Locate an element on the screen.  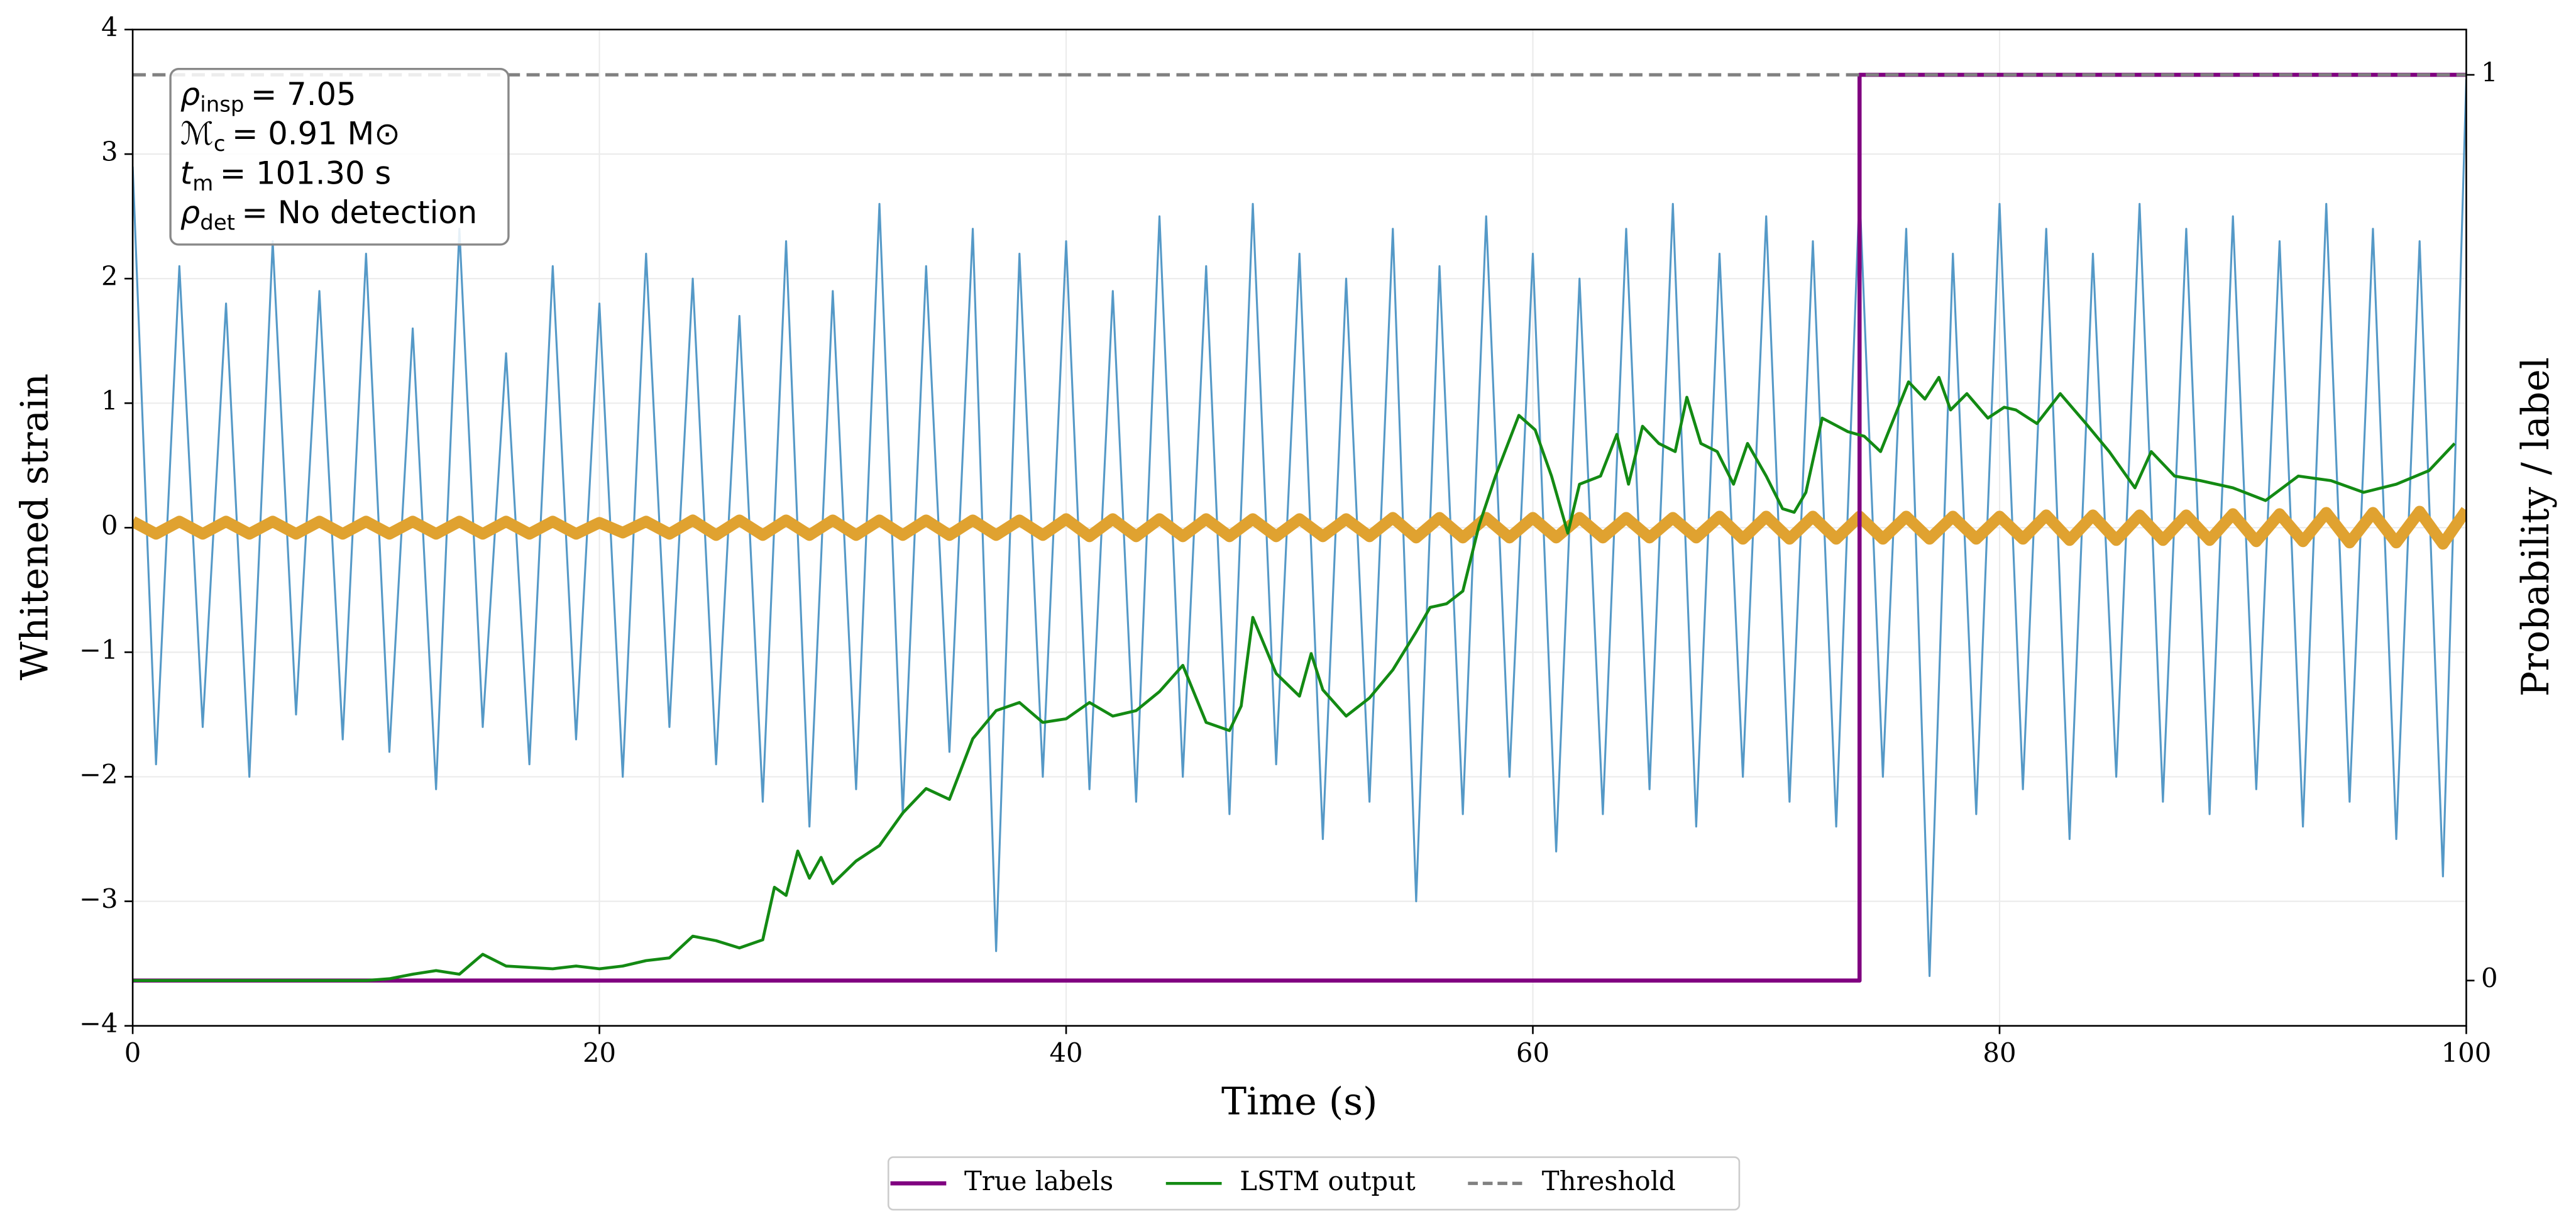
y-tick-label: 4 is located at coordinates (110, 26).